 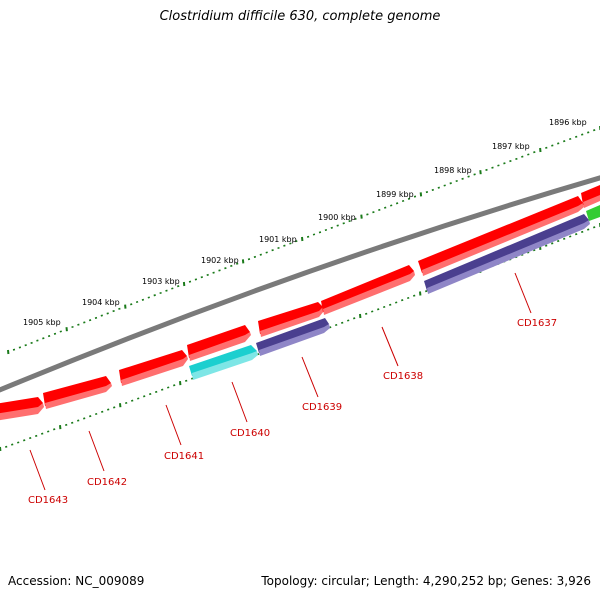 What do you see at coordinates (403, 376) in the screenshot?
I see `gene-label-cd1638: CD1638` at bounding box center [403, 376].